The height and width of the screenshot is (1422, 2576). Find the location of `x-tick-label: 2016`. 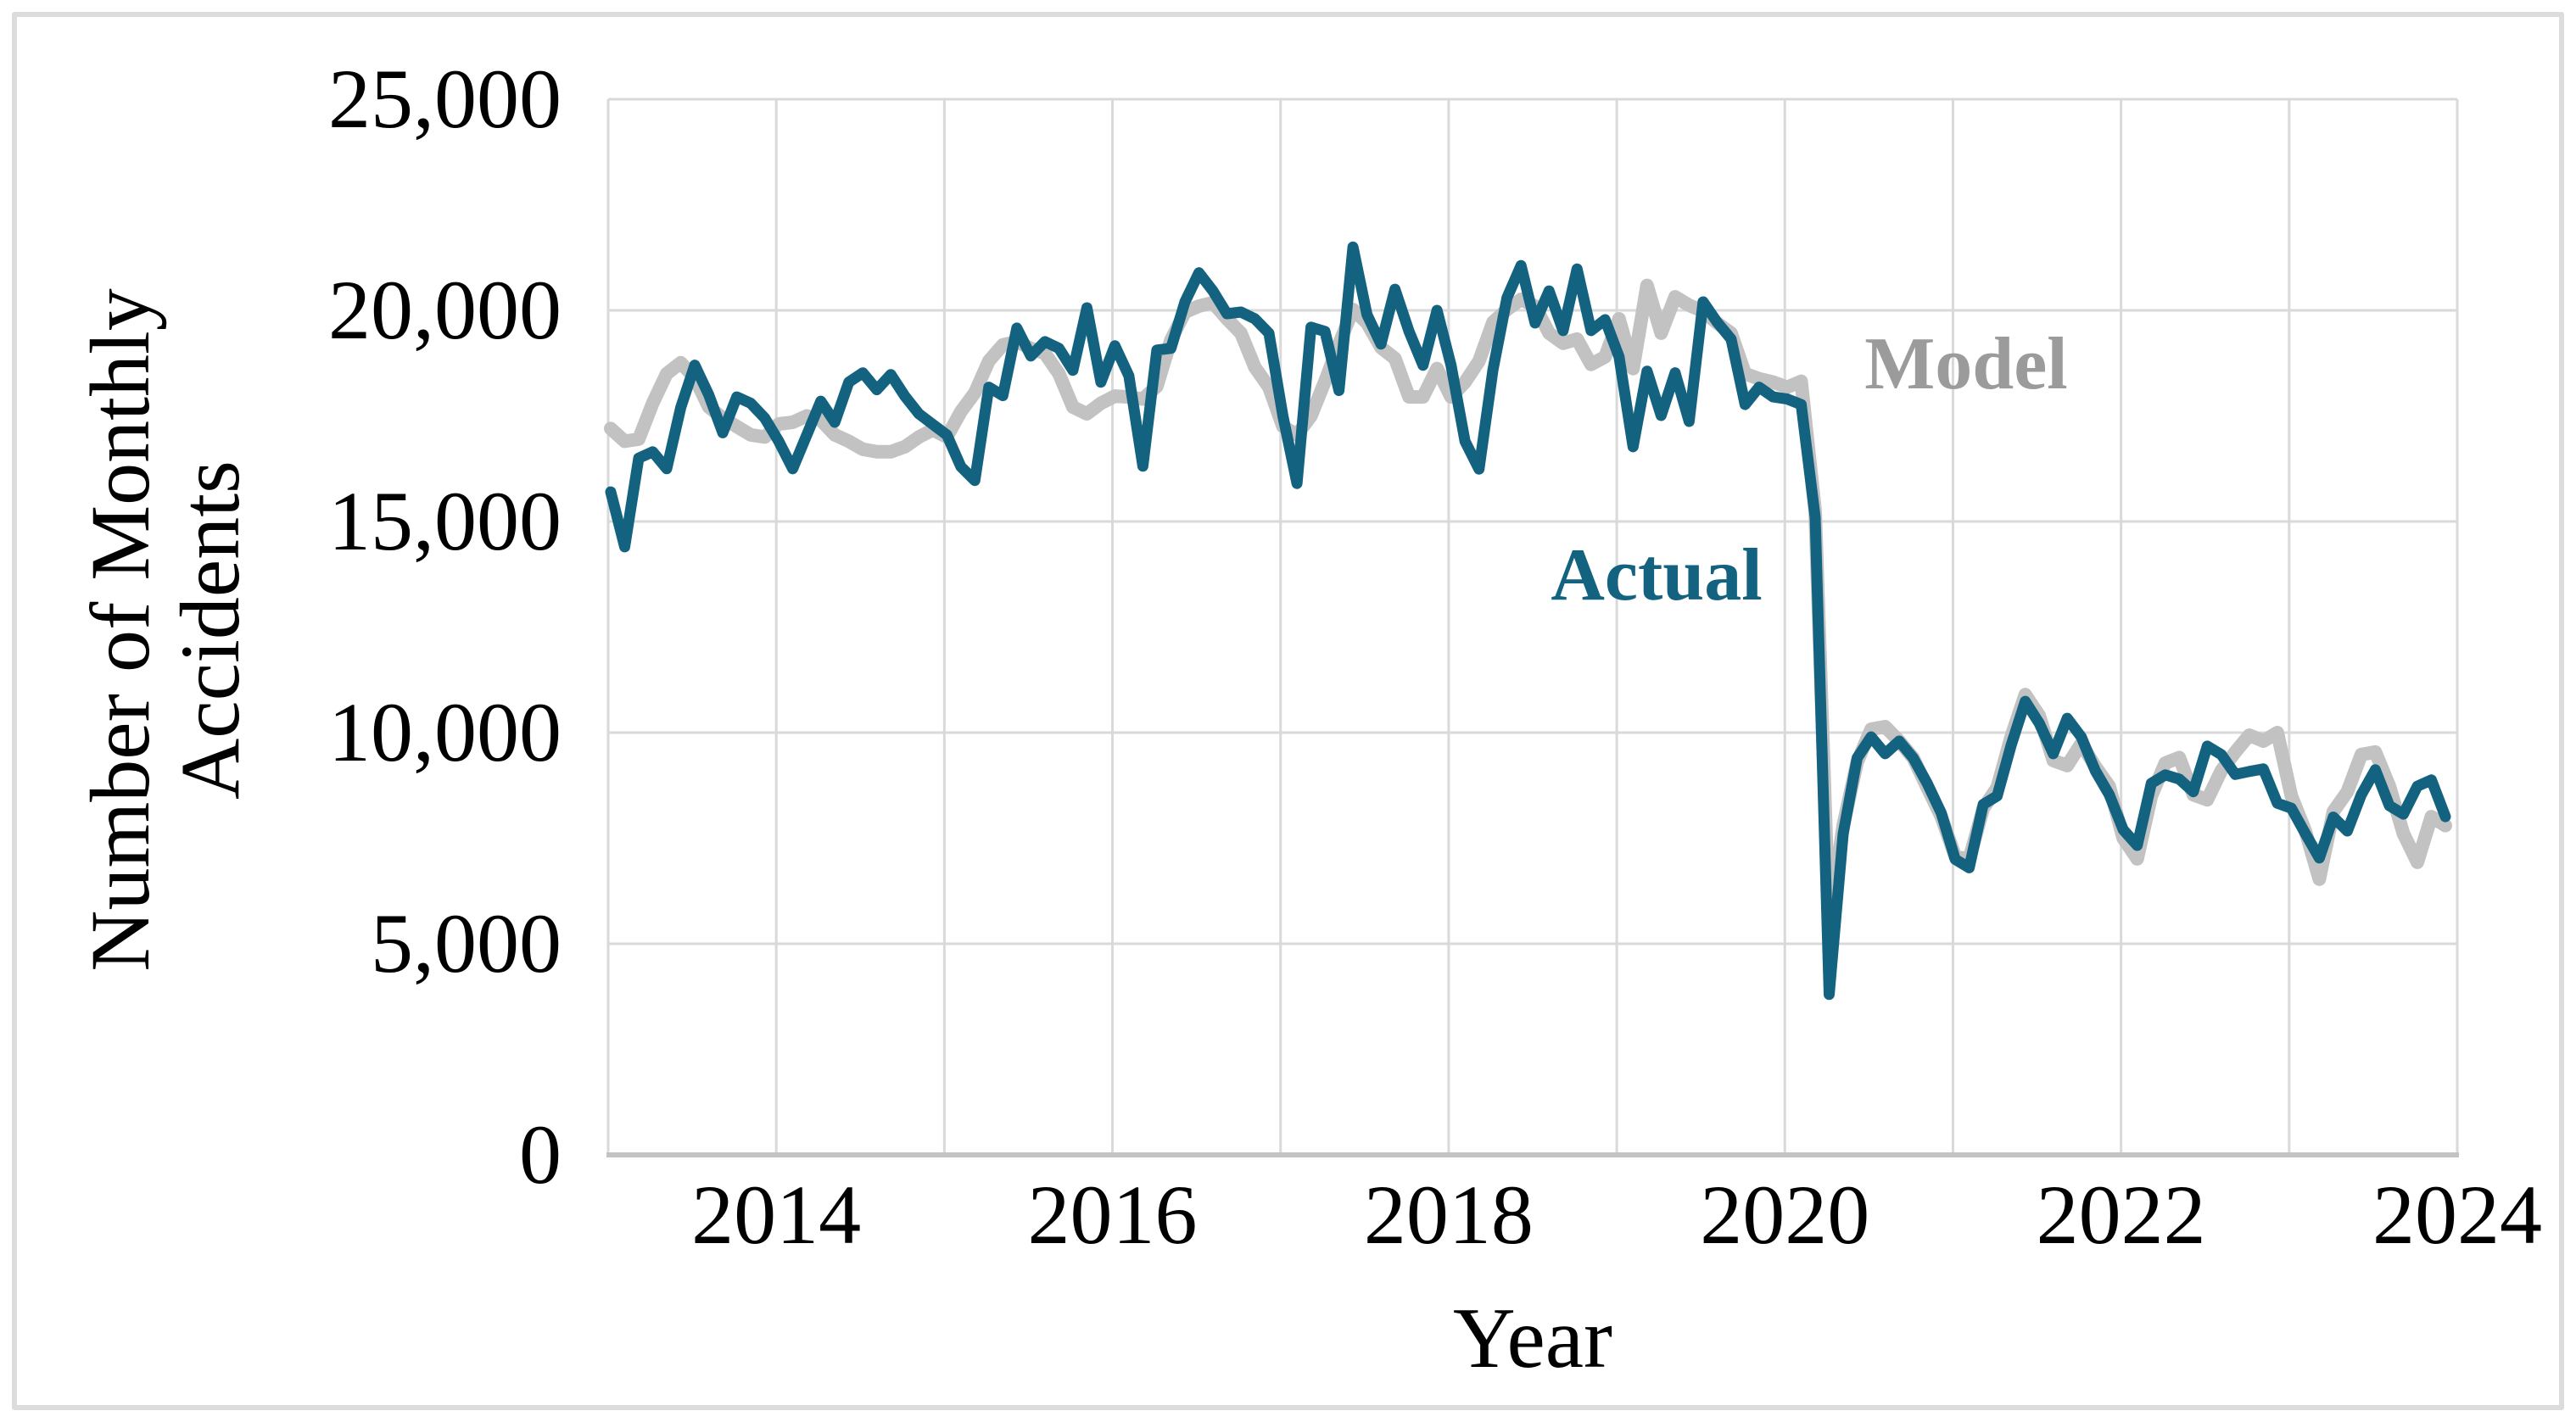

x-tick-label: 2016 is located at coordinates (1112, 1215).